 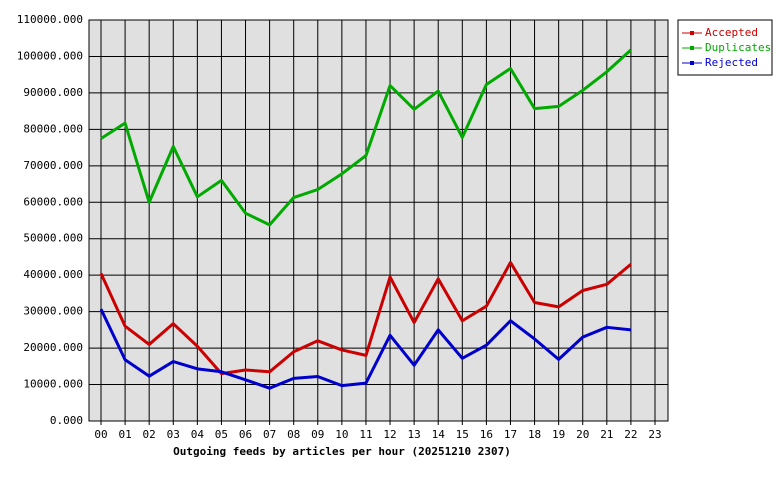 What do you see at coordinates (389, 434) in the screenshot?
I see `x-tick-label: 12` at bounding box center [389, 434].